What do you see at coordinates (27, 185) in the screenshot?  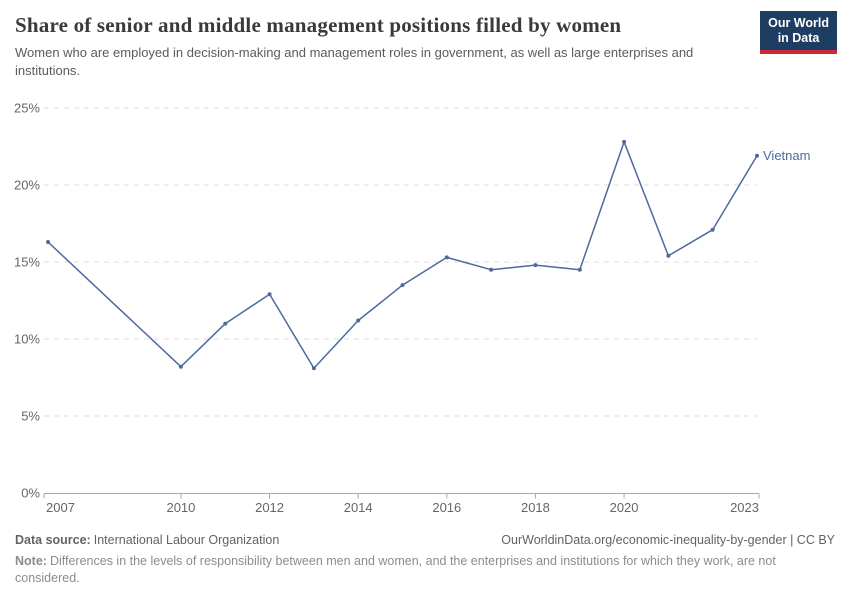 I see `y-axis-label: 20%` at bounding box center [27, 185].